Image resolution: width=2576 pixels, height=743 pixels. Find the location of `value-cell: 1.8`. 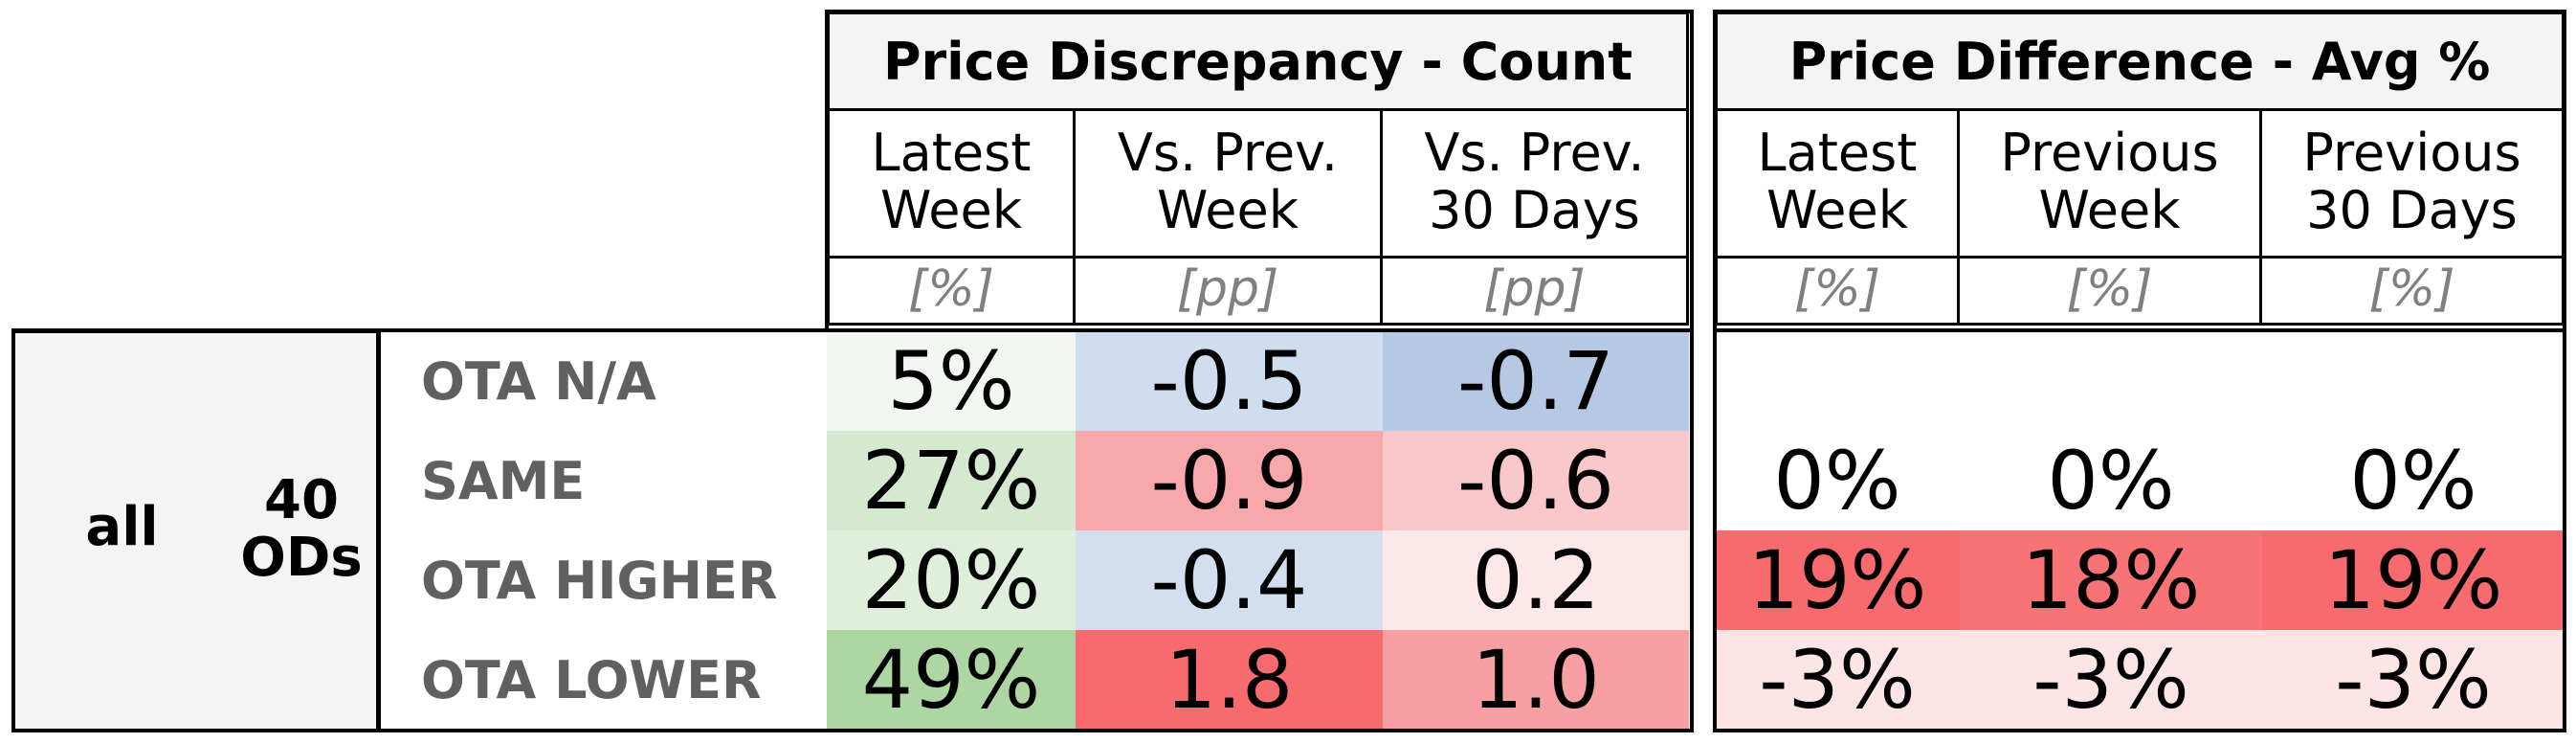

value-cell: 1.8 is located at coordinates (1229, 680).